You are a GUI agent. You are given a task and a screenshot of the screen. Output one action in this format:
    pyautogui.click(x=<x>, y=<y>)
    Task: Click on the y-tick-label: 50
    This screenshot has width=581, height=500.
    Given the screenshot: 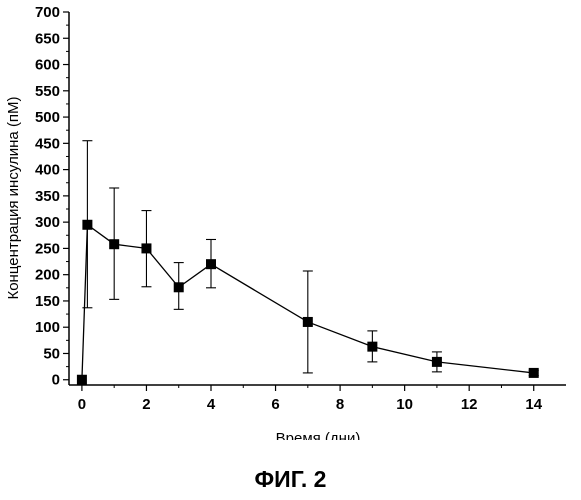 What is the action you would take?
    pyautogui.click(x=51, y=353)
    